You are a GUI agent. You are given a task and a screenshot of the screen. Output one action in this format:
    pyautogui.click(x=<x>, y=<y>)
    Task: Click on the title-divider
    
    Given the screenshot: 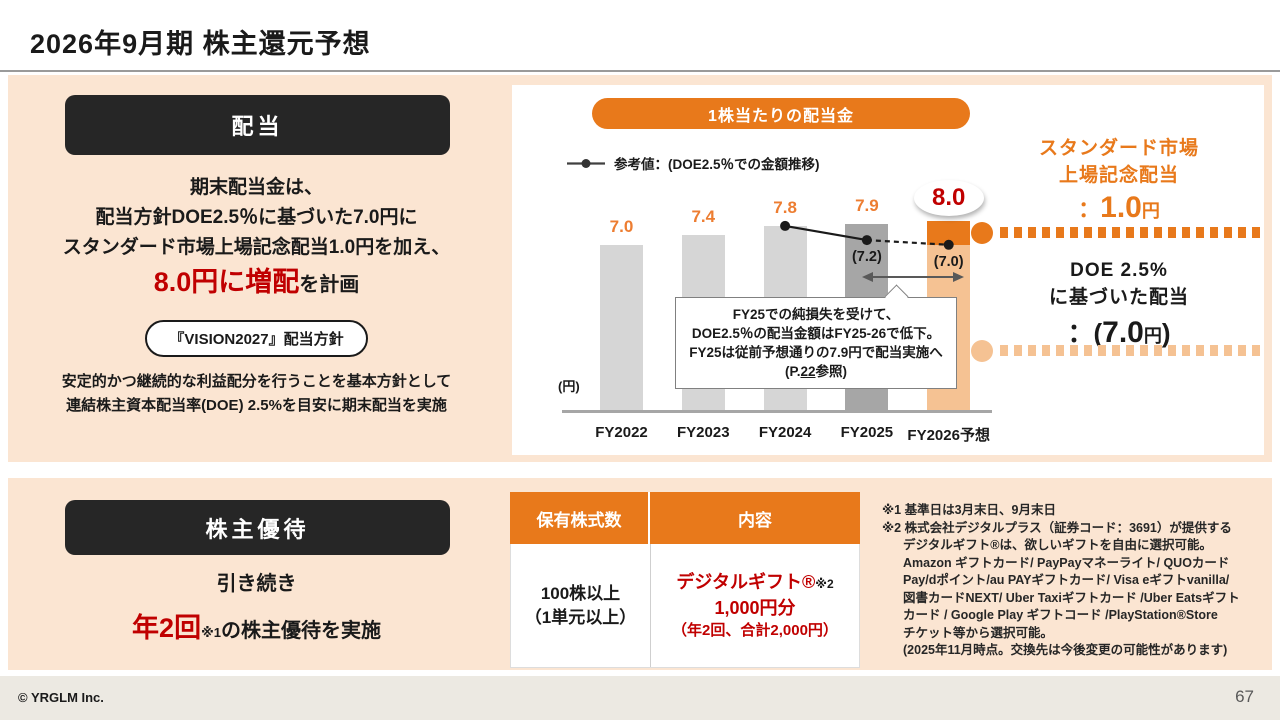 What is the action you would take?
    pyautogui.click(x=640, y=71)
    